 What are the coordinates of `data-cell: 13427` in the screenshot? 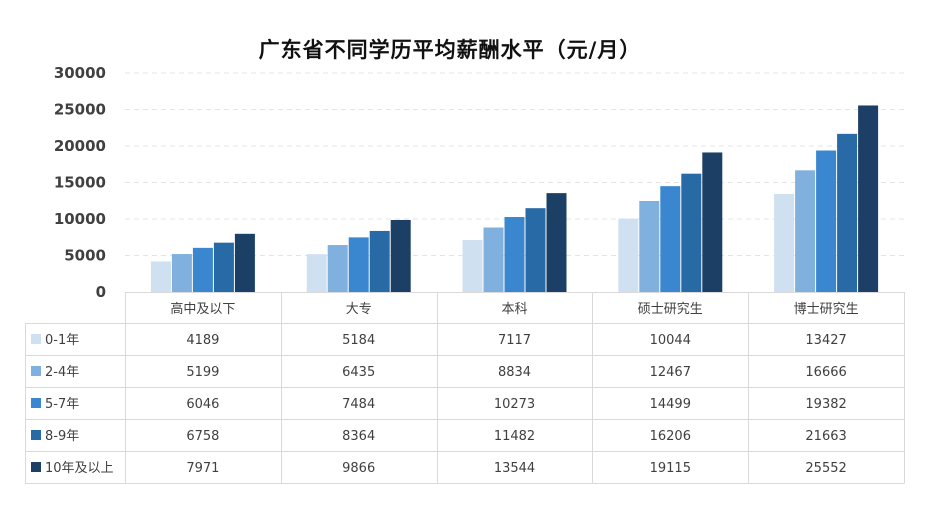 It's located at (825, 340).